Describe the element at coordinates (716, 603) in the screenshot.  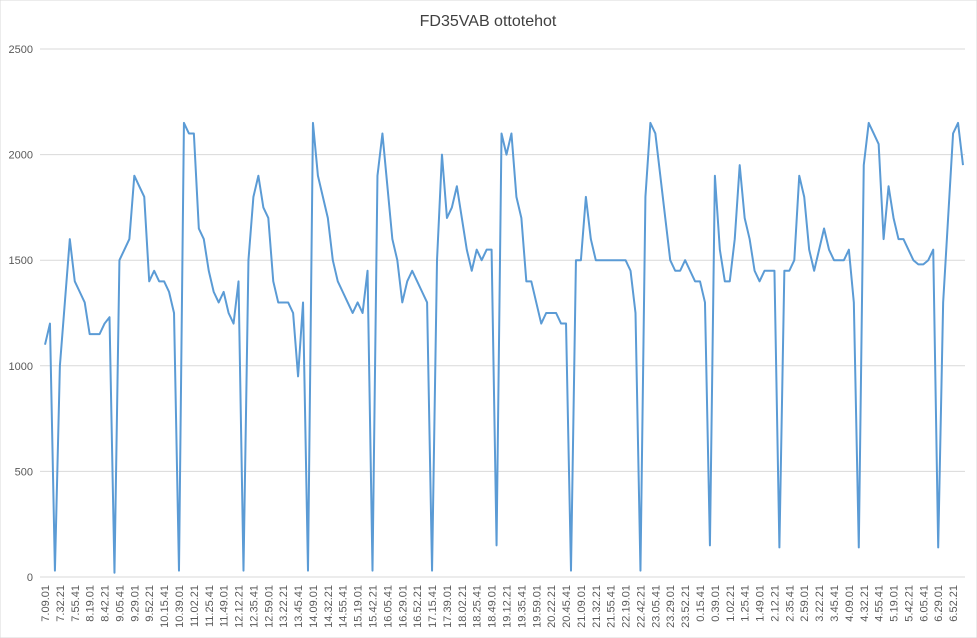
I see `x-tick-label: 0.39.01` at that location.